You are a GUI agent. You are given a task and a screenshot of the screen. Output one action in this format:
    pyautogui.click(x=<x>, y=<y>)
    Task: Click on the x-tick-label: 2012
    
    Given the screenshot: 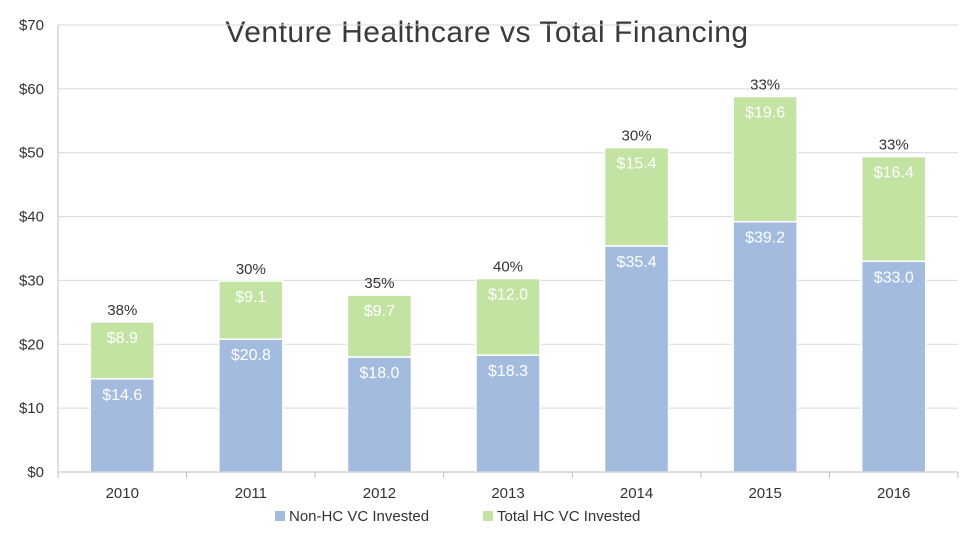 What is the action you would take?
    pyautogui.click(x=379, y=493)
    